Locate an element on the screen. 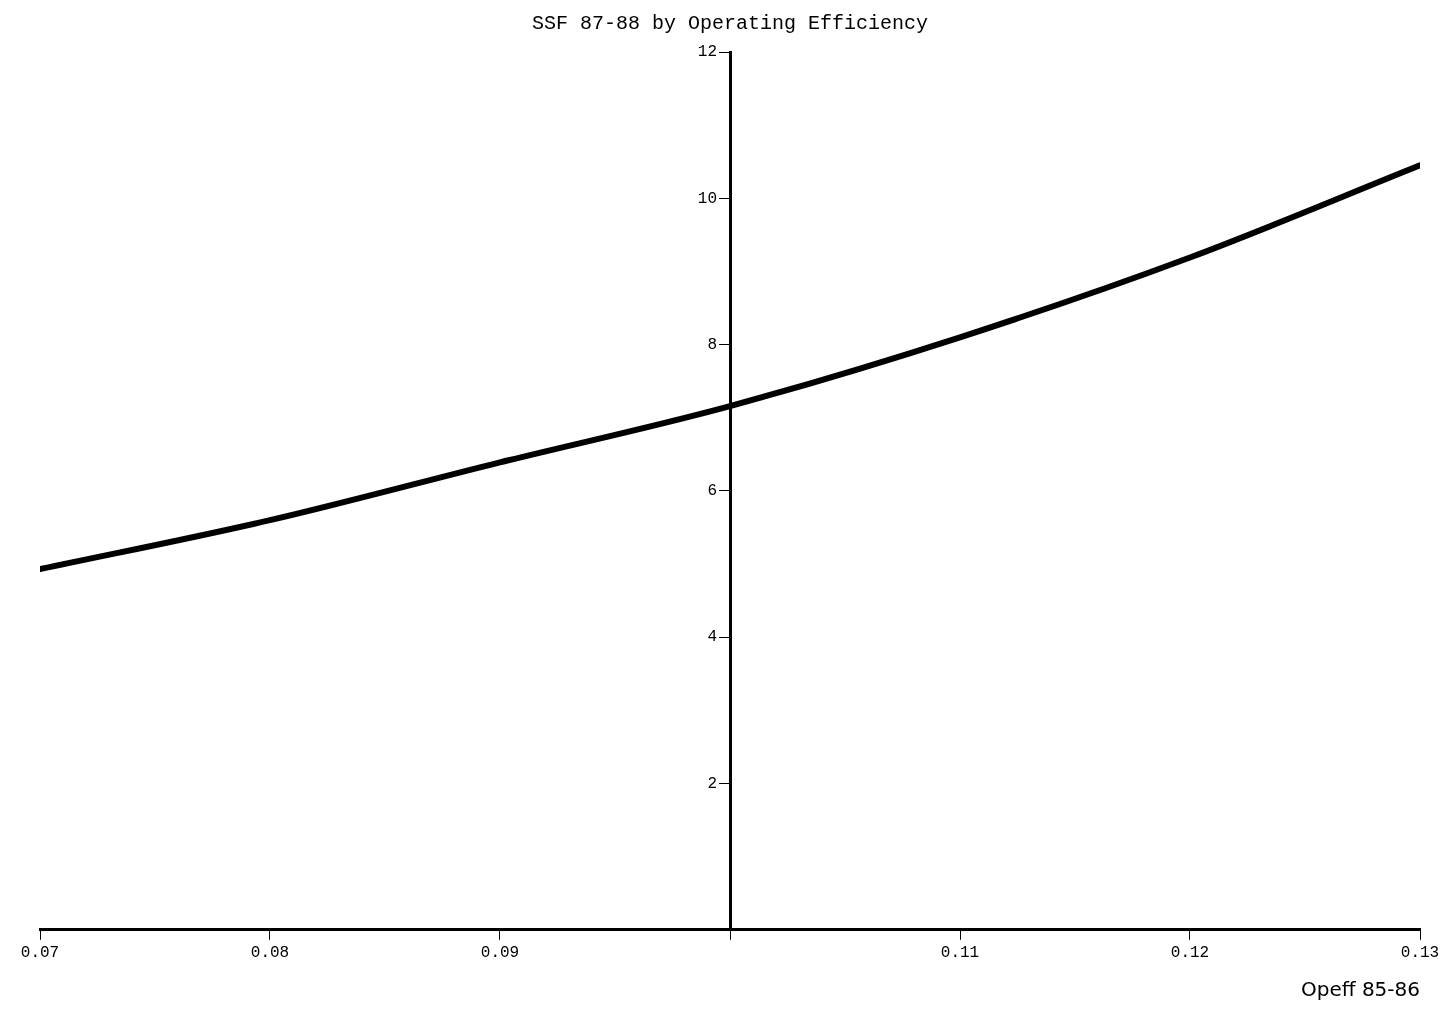 Image resolution: width=1454 pixels, height=1017 pixels. x-tick-label: 0.08 is located at coordinates (270, 952).